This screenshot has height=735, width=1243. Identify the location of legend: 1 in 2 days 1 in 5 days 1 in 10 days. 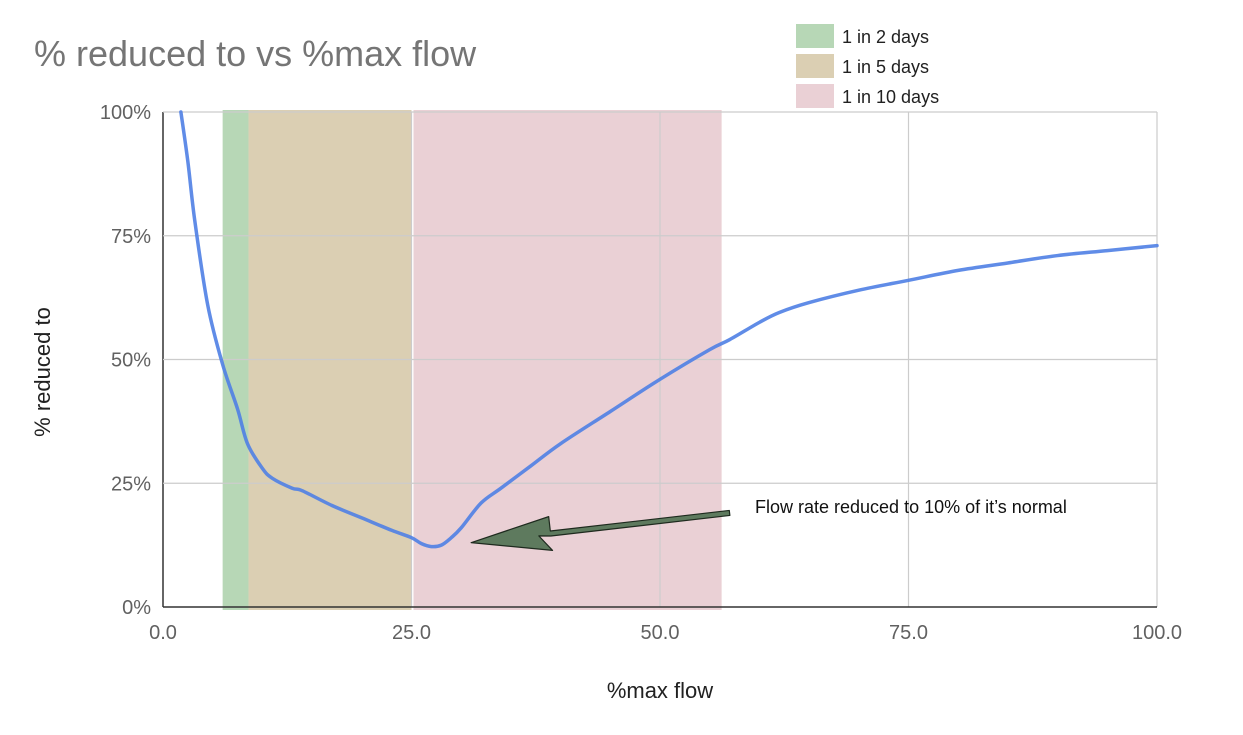
(867, 66).